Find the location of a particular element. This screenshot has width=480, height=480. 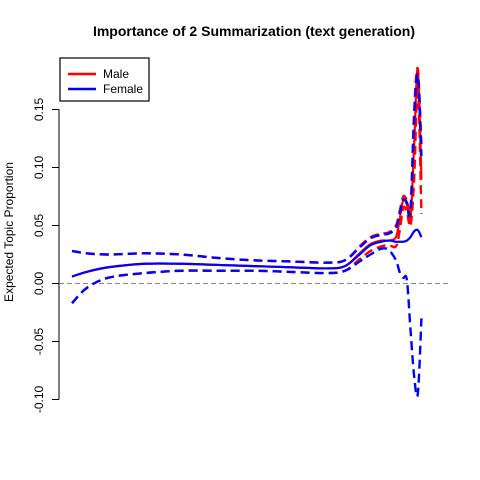

y-tick-label: 0.00 is located at coordinates (39, 283).